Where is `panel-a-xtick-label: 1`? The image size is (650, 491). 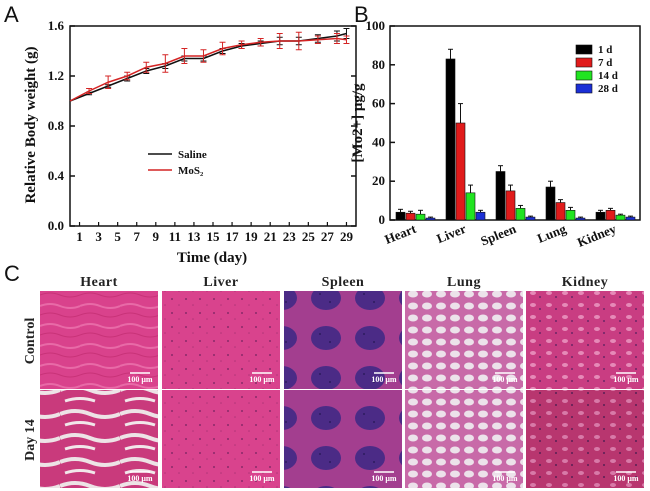
panel-a-xtick-label: 1 is located at coordinates (79, 236).